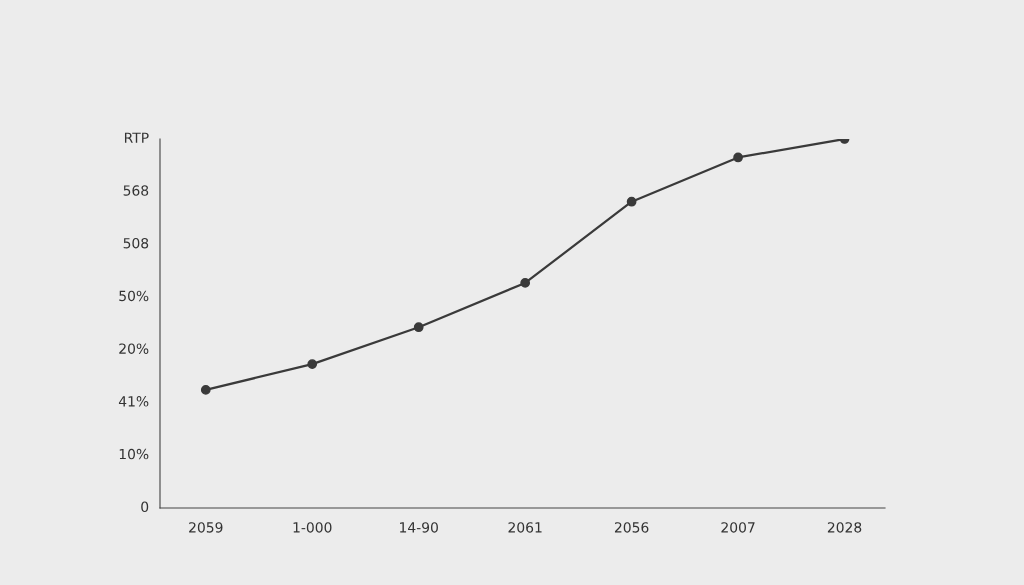 The image size is (1024, 585). I want to click on x-tick-label: 2056, so click(631, 527).